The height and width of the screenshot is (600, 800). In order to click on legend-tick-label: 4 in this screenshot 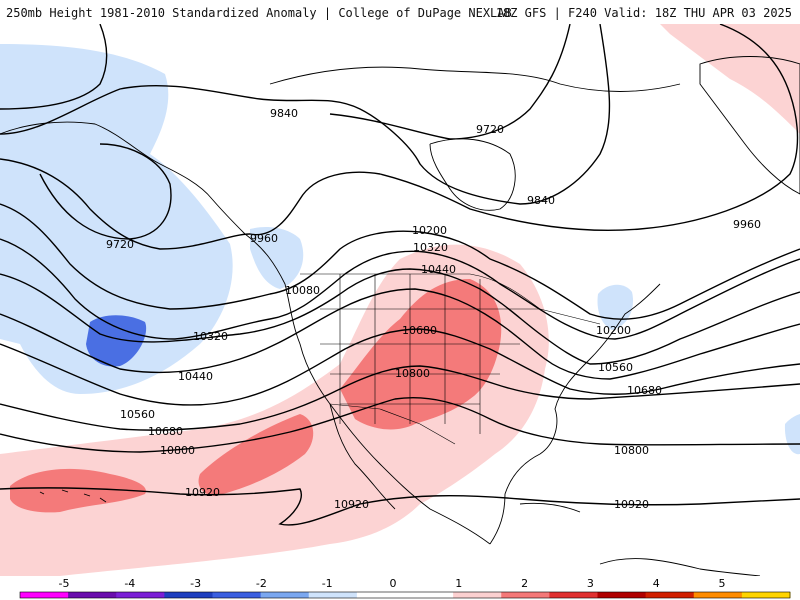, I will do `click(656, 583)`.